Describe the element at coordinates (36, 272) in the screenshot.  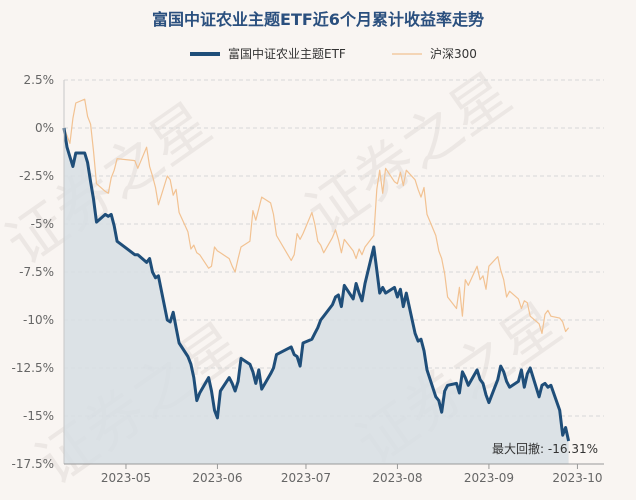
I see `y-tick-label: -7.5%` at that location.